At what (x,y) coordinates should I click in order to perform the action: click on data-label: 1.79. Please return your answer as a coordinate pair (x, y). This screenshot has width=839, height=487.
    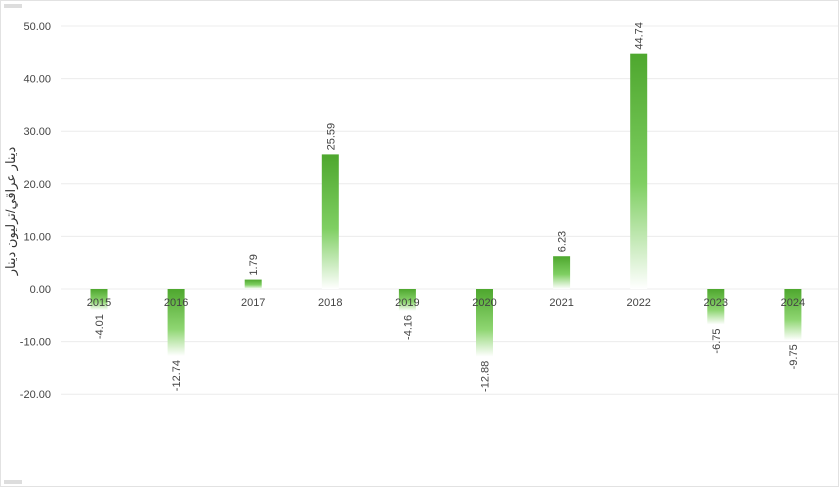
    Looking at the image, I should click on (254, 264).